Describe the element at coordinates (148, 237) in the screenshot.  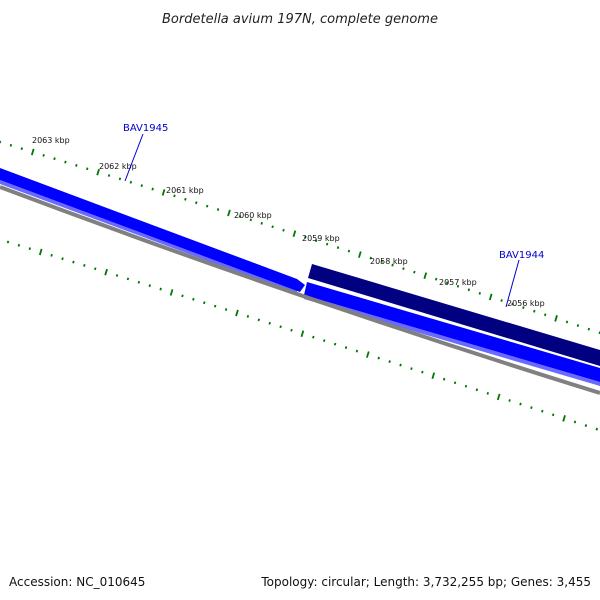
I see `gene-bav1945-highlight` at that location.